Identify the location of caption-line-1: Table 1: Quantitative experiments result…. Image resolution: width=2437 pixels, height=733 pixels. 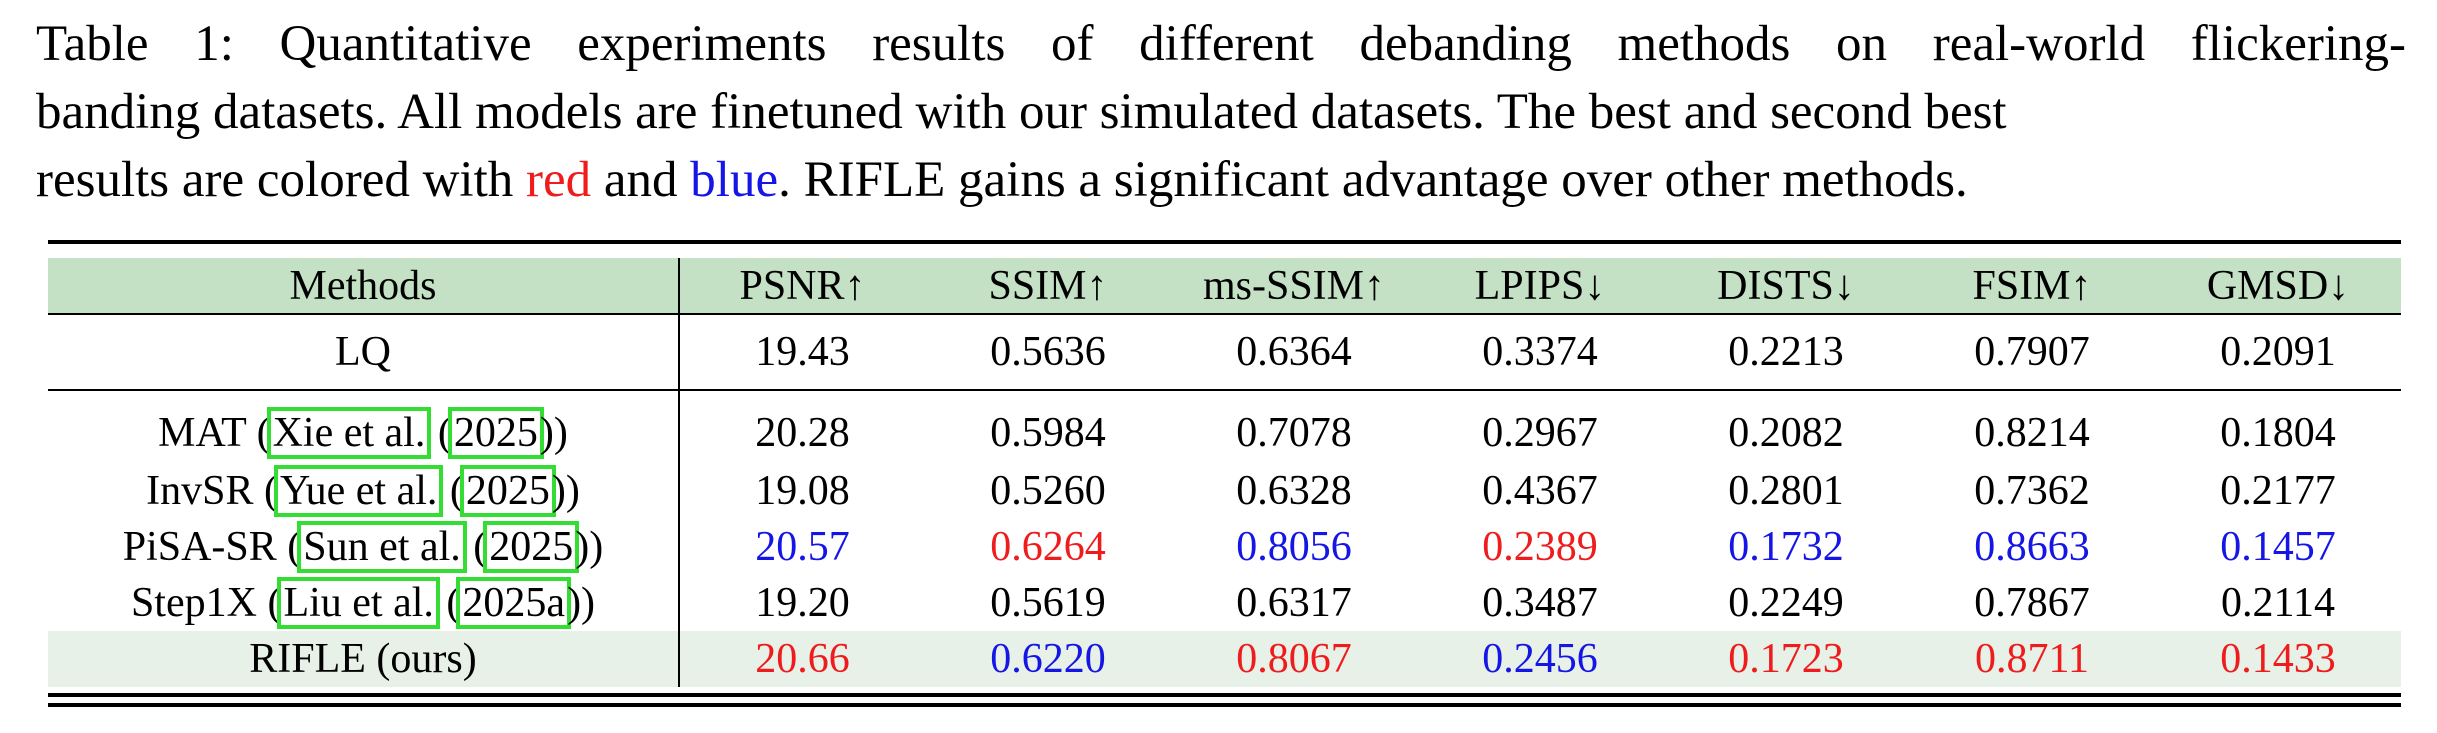
(1221, 44).